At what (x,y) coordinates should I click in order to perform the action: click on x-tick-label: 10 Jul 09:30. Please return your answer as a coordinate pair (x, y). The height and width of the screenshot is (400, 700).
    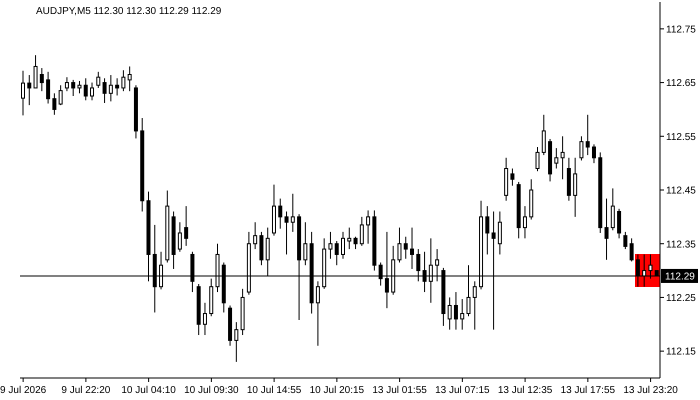
    Looking at the image, I should click on (212, 390).